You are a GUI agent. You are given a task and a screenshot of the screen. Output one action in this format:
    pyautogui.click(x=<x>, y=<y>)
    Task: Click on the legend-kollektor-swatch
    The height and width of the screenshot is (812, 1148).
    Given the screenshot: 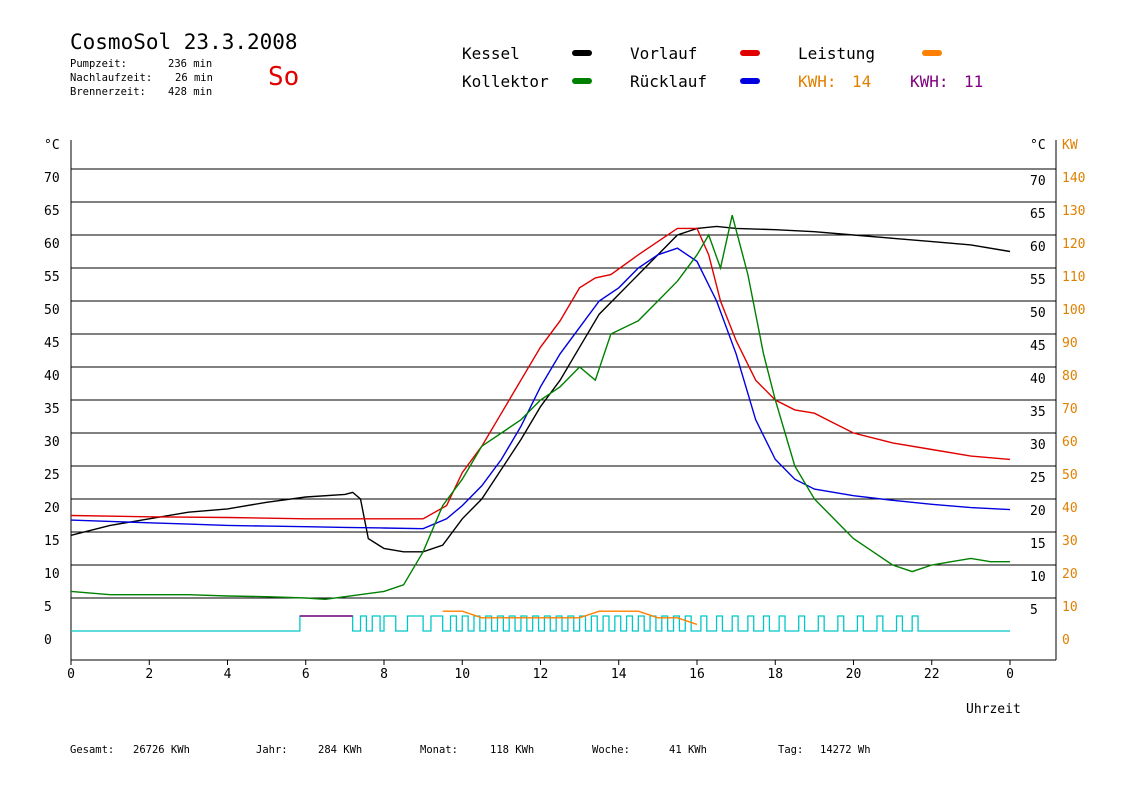 What is the action you would take?
    pyautogui.click(x=582, y=81)
    